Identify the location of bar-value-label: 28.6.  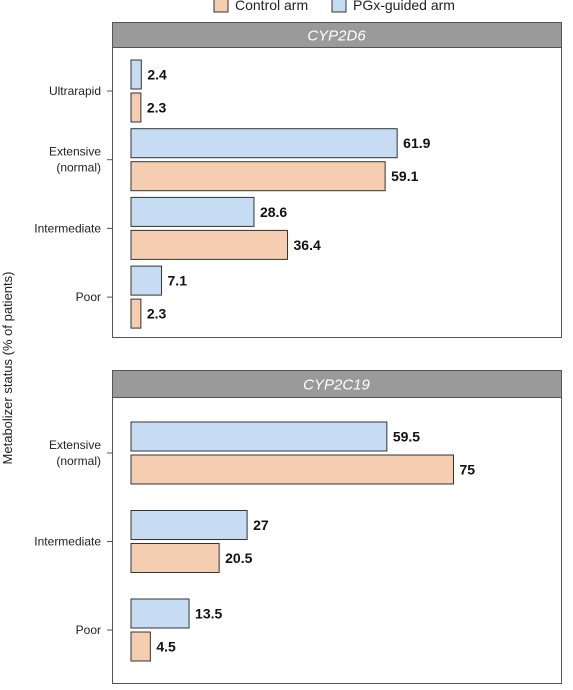
(273, 212).